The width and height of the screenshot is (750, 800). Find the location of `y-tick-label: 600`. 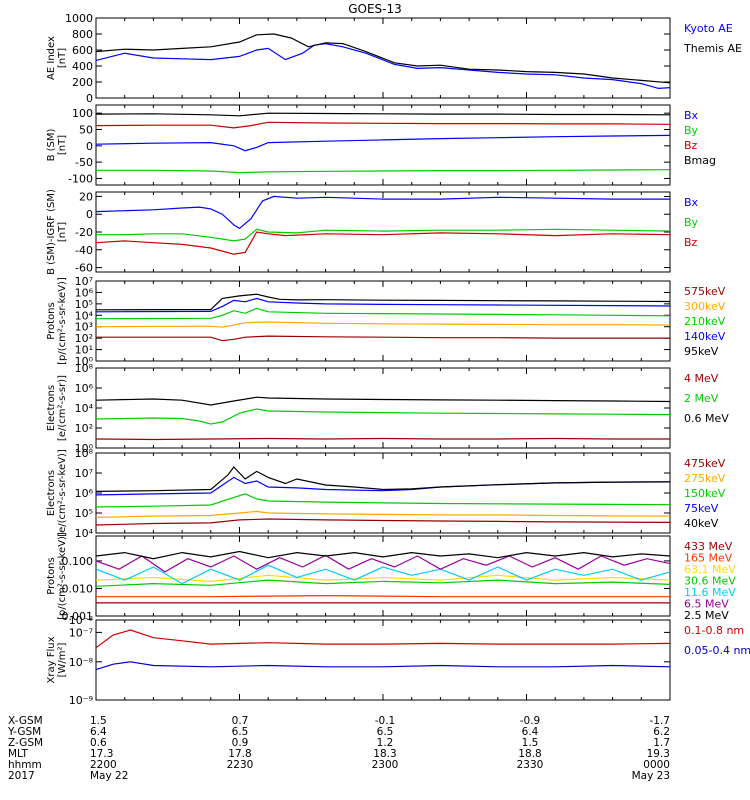

y-tick-label: 600 is located at coordinates (82, 50).